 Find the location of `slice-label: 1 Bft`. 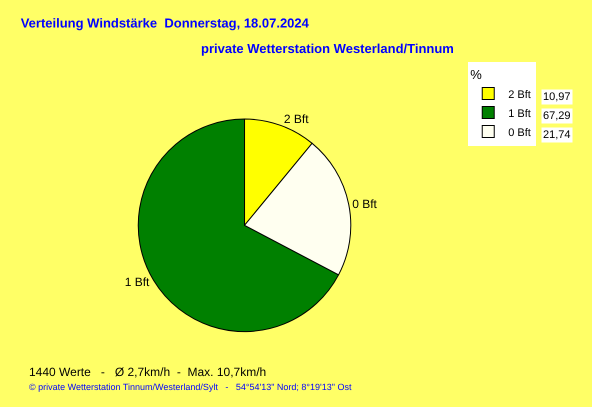

slice-label: 1 Bft is located at coordinates (137, 282).